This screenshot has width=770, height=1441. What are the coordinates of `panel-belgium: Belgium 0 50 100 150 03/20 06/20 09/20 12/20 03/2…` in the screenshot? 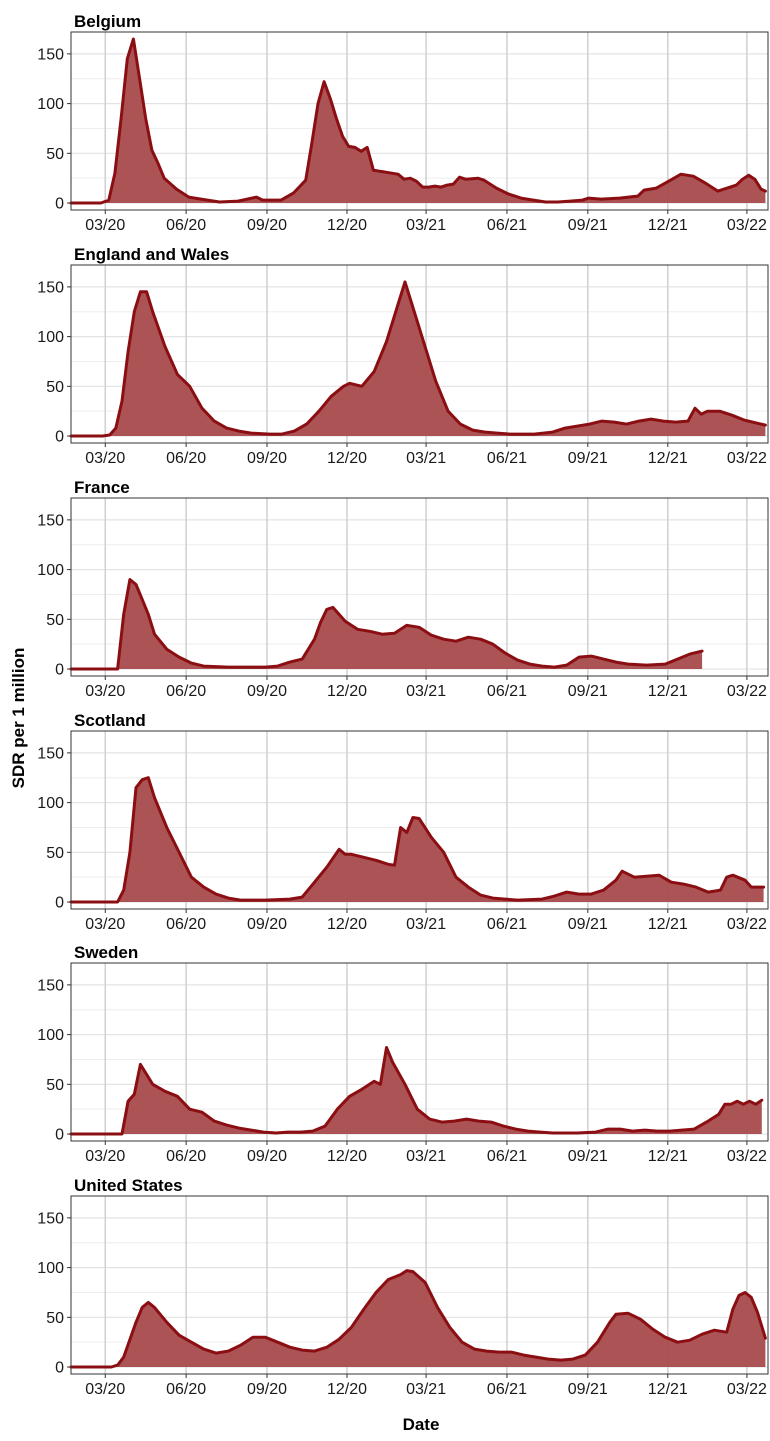 It's located at (403, 123).